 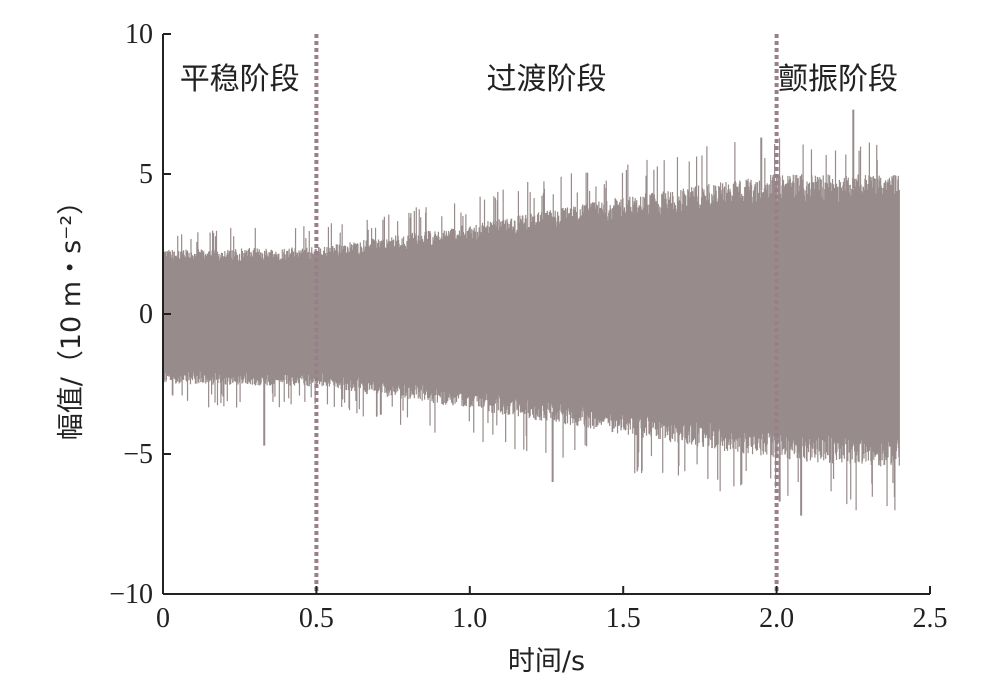 I want to click on y-tick-label-1: 5, so click(x=146, y=174).